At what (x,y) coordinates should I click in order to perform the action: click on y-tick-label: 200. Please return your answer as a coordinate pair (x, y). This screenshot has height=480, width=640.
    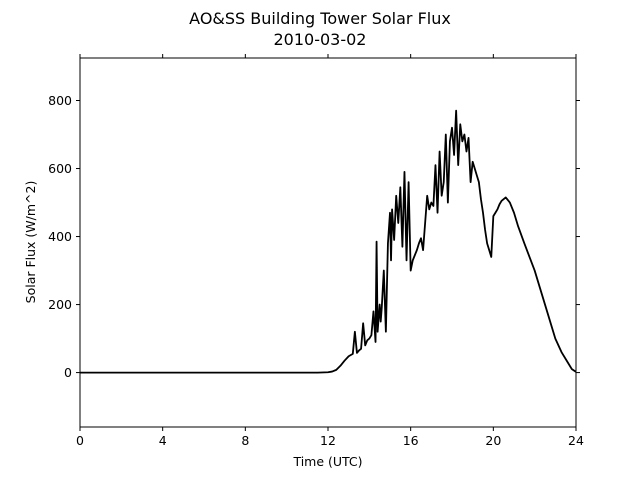
    Looking at the image, I should click on (60, 304).